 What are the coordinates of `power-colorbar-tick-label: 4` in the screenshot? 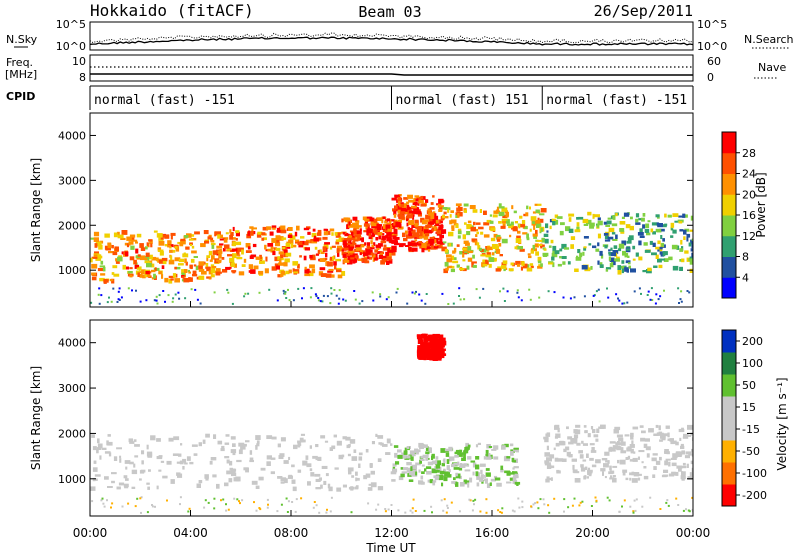 It's located at (745, 277).